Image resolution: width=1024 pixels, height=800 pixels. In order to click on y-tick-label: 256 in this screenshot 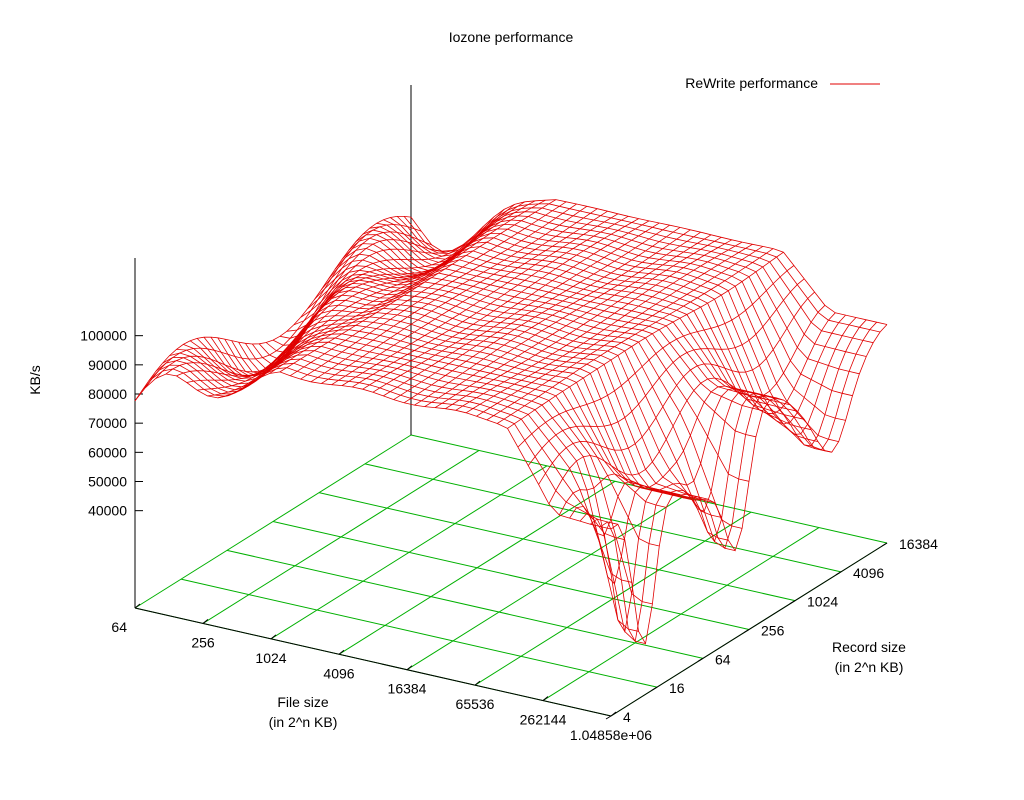, I will do `click(773, 631)`.